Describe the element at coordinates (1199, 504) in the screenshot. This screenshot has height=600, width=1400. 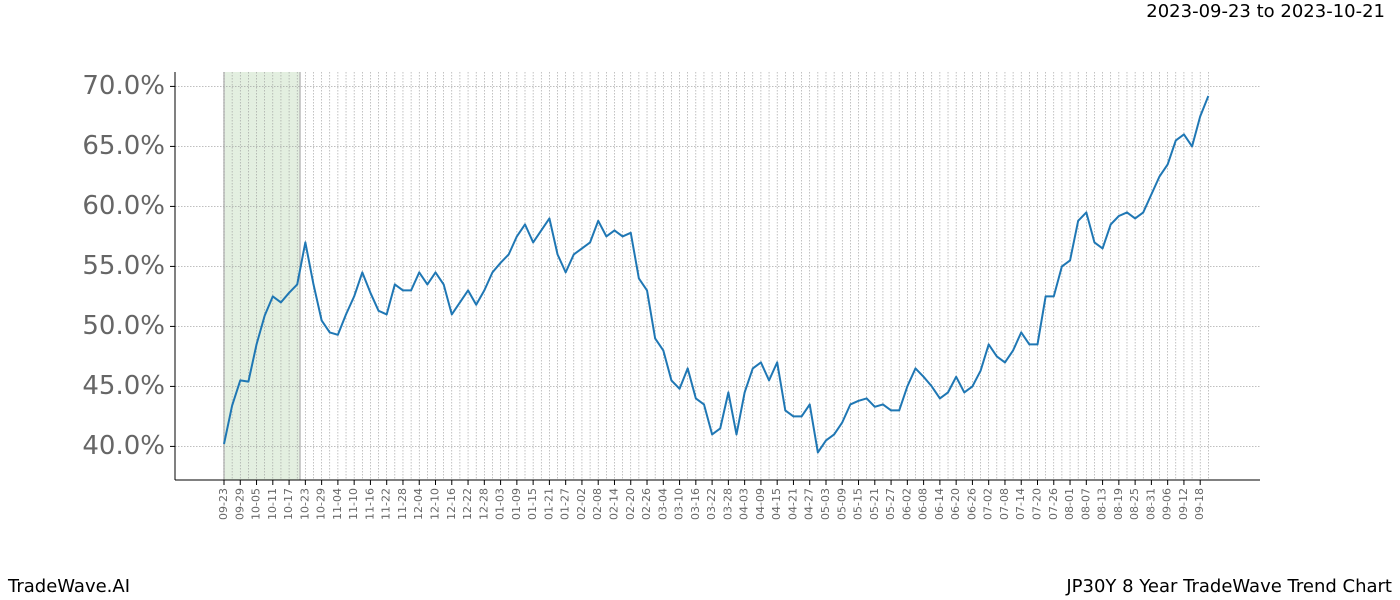
I see `x-tick-label: 09-18` at that location.